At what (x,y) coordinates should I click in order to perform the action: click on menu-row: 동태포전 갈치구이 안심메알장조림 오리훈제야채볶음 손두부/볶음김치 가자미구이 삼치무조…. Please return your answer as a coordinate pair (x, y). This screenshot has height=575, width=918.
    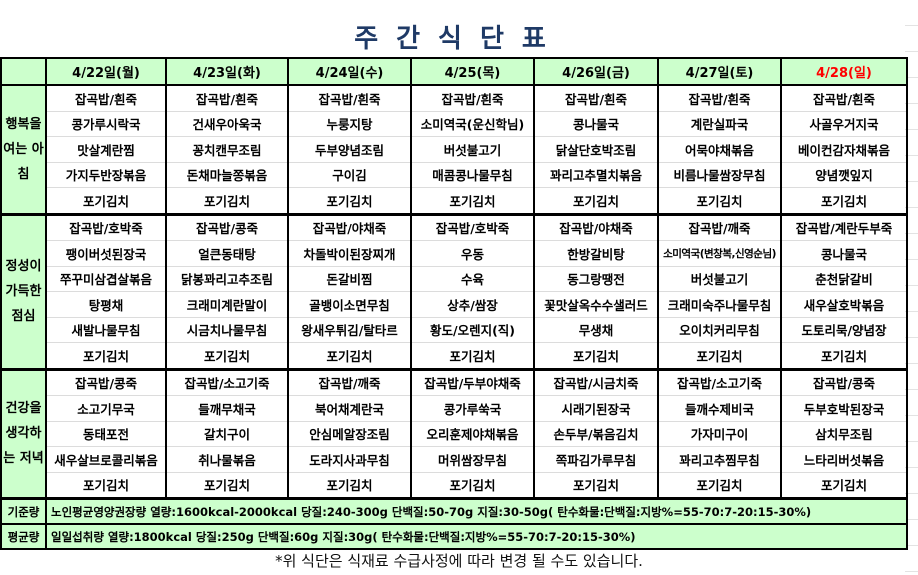
    Looking at the image, I should click on (454, 434).